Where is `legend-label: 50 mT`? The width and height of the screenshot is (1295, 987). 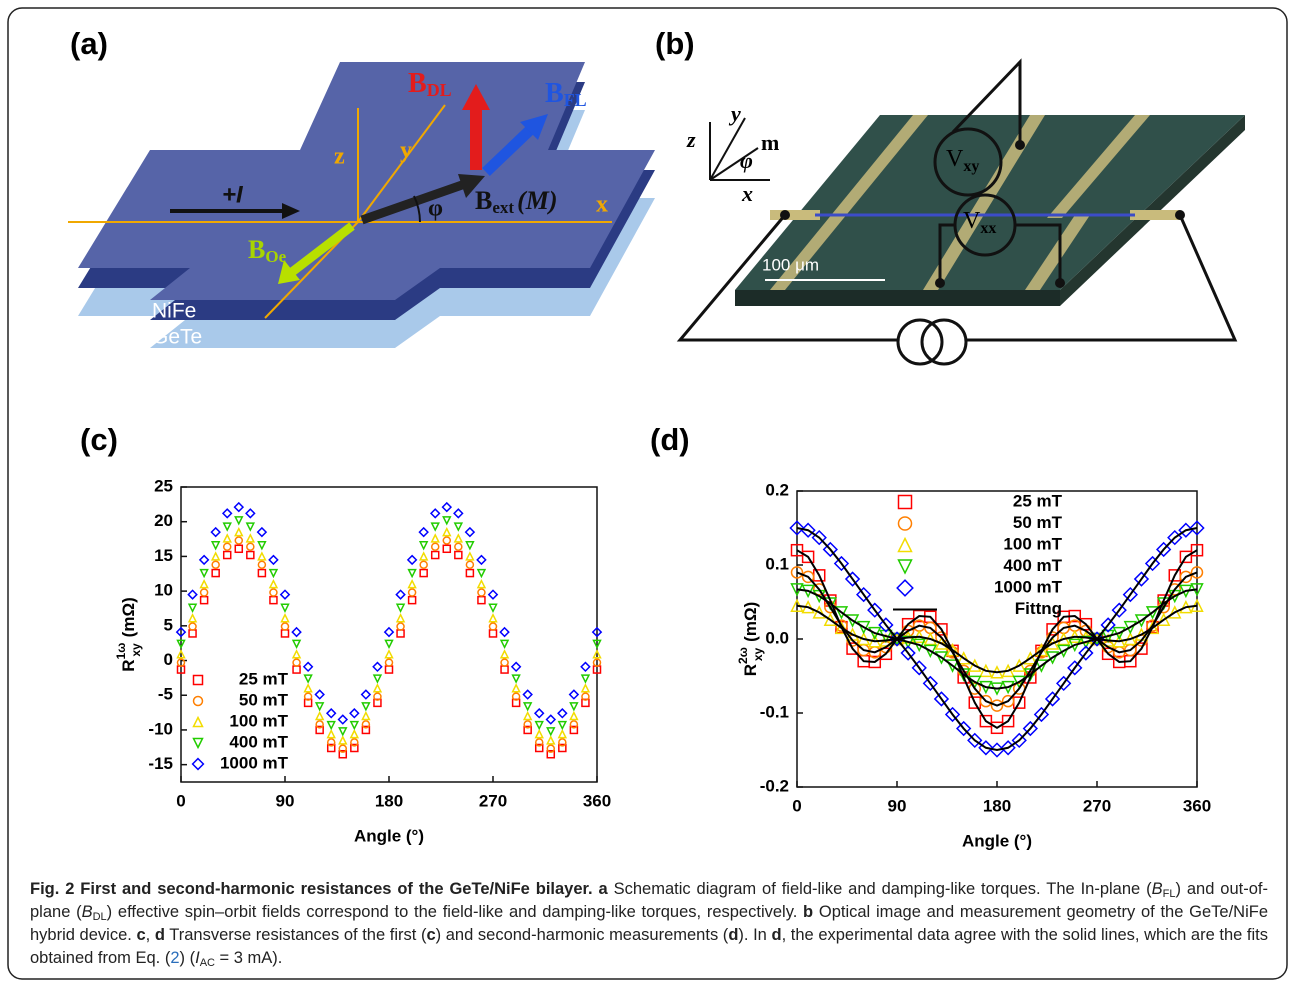 legend-label: 50 mT is located at coordinates (264, 699).